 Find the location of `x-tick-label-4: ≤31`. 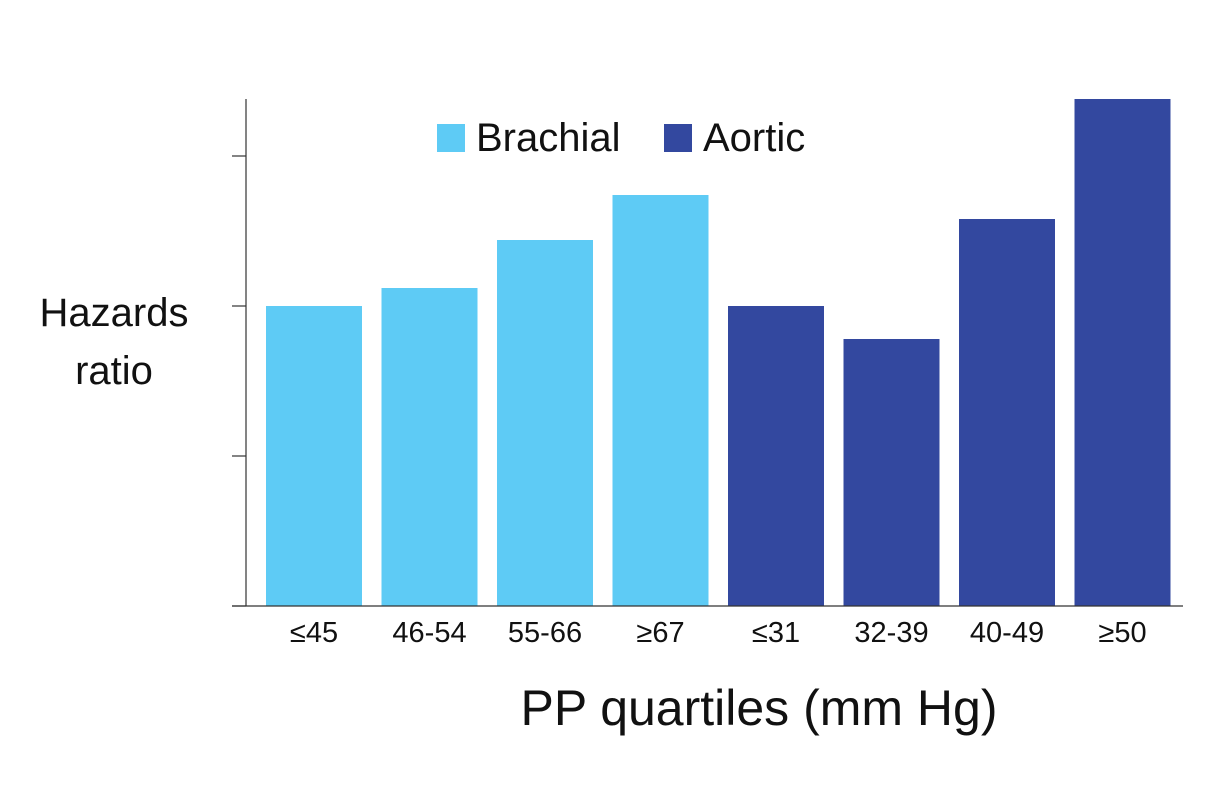

x-tick-label-4: ≤31 is located at coordinates (776, 633).